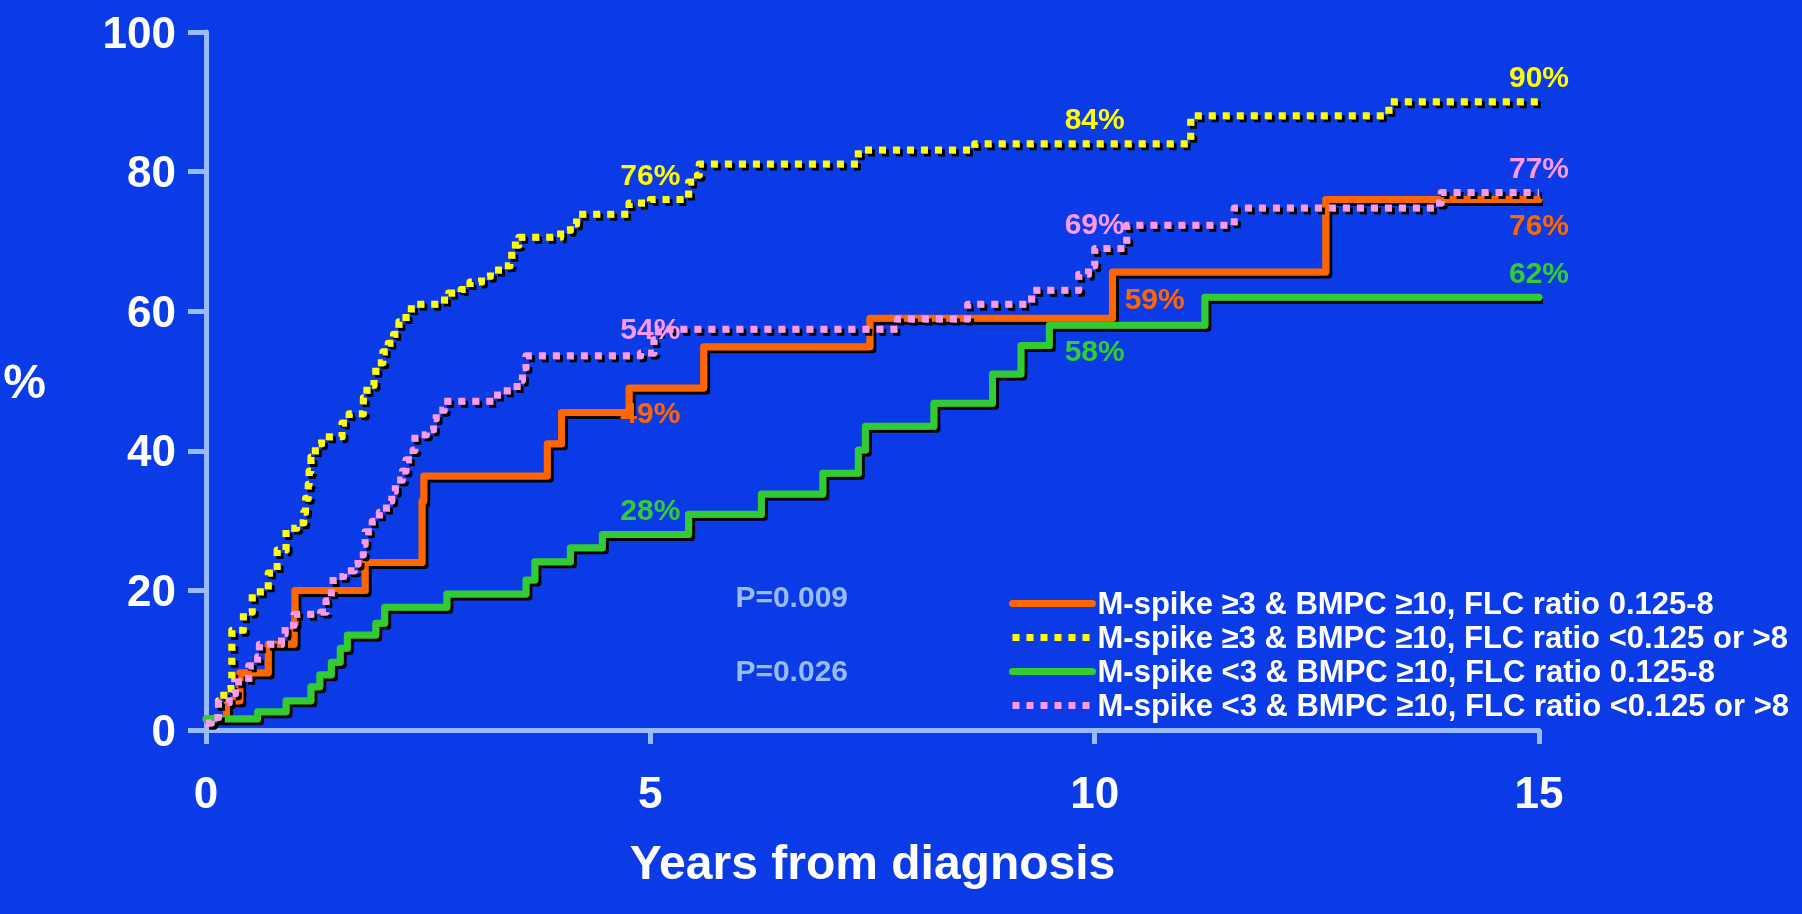  Describe the element at coordinates (151, 451) in the screenshot. I see `y-tick-label: 40` at that location.